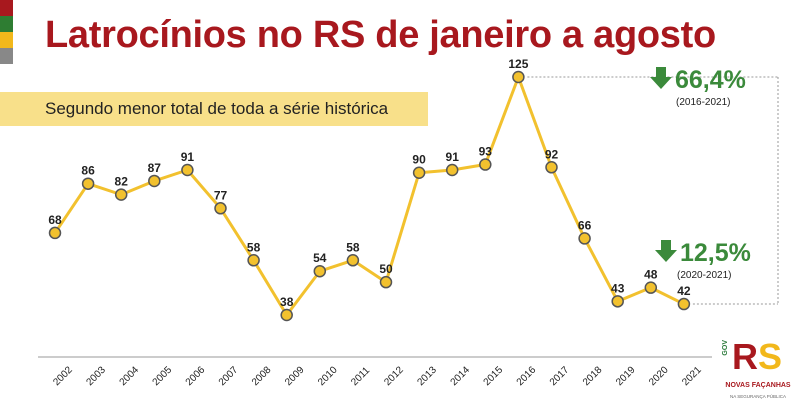 This screenshot has height=409, width=800. Describe the element at coordinates (692, 376) in the screenshot. I see `x-tick-label-2021: 2021` at that location.